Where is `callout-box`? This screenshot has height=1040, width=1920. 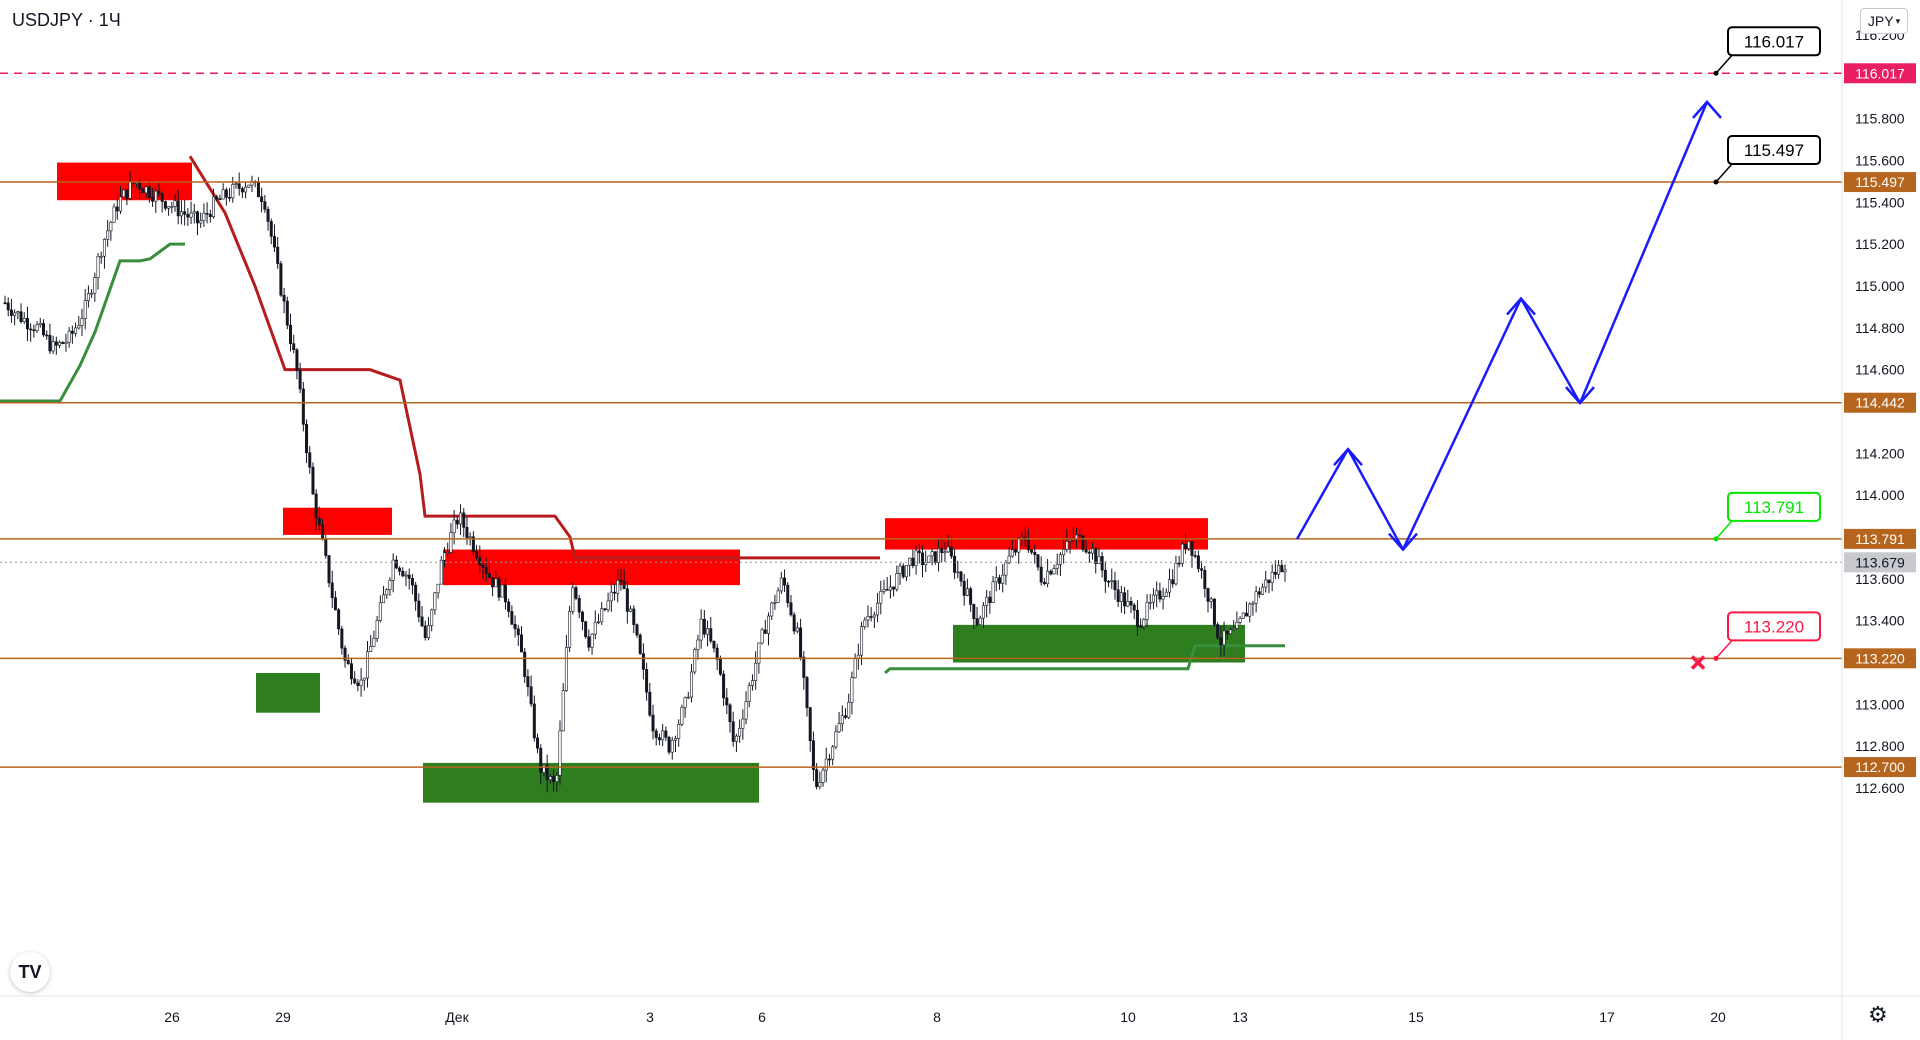
callout-box is located at coordinates (1774, 626).